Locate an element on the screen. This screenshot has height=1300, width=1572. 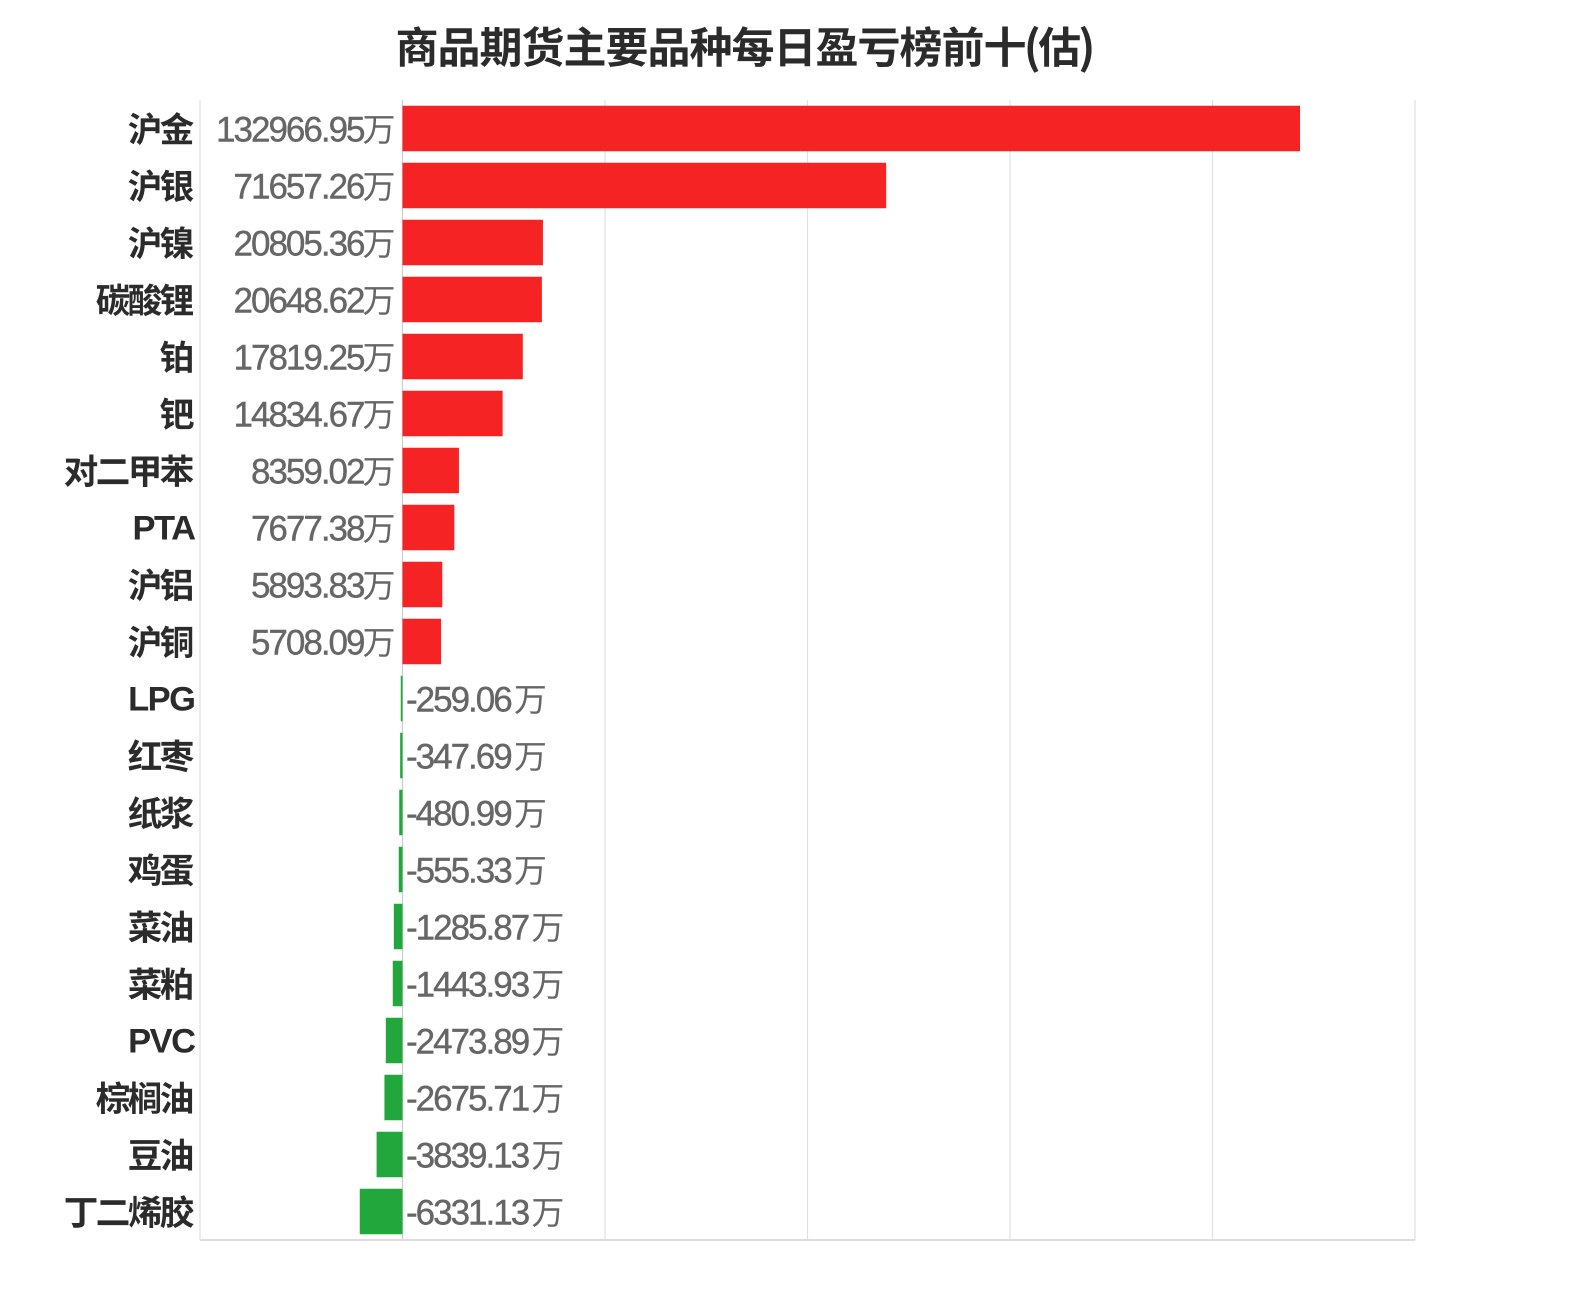
svg-text: -259.06 is located at coordinates (458, 699).